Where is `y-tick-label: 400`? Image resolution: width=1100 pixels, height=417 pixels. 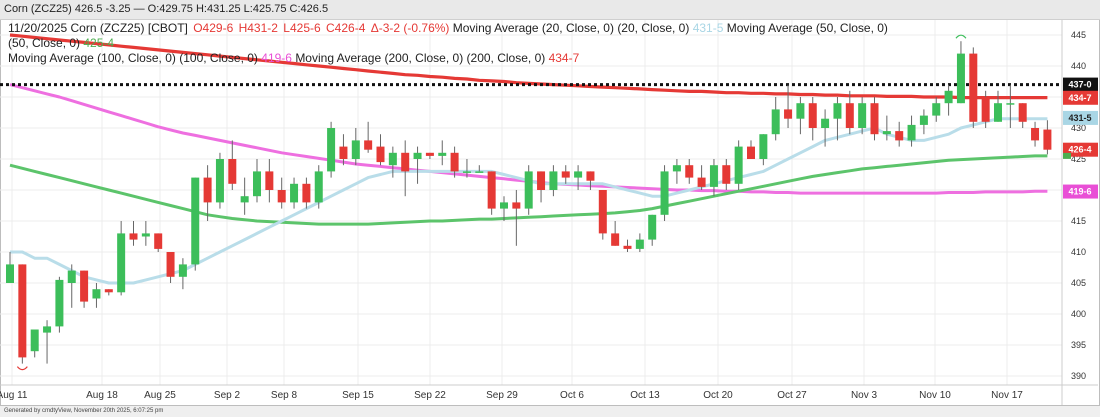 y-tick-label: 400 is located at coordinates (1078, 314).